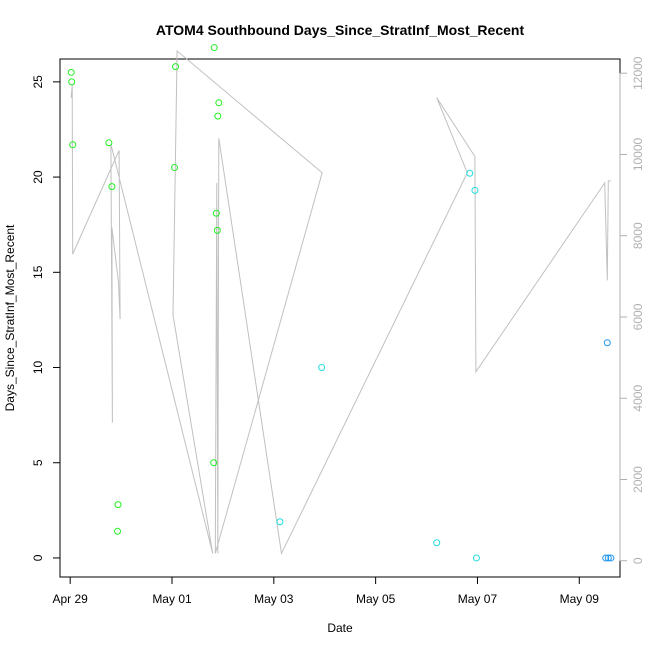 The image size is (650, 655). I want to click on right-tick-label: 12000, so click(638, 73).